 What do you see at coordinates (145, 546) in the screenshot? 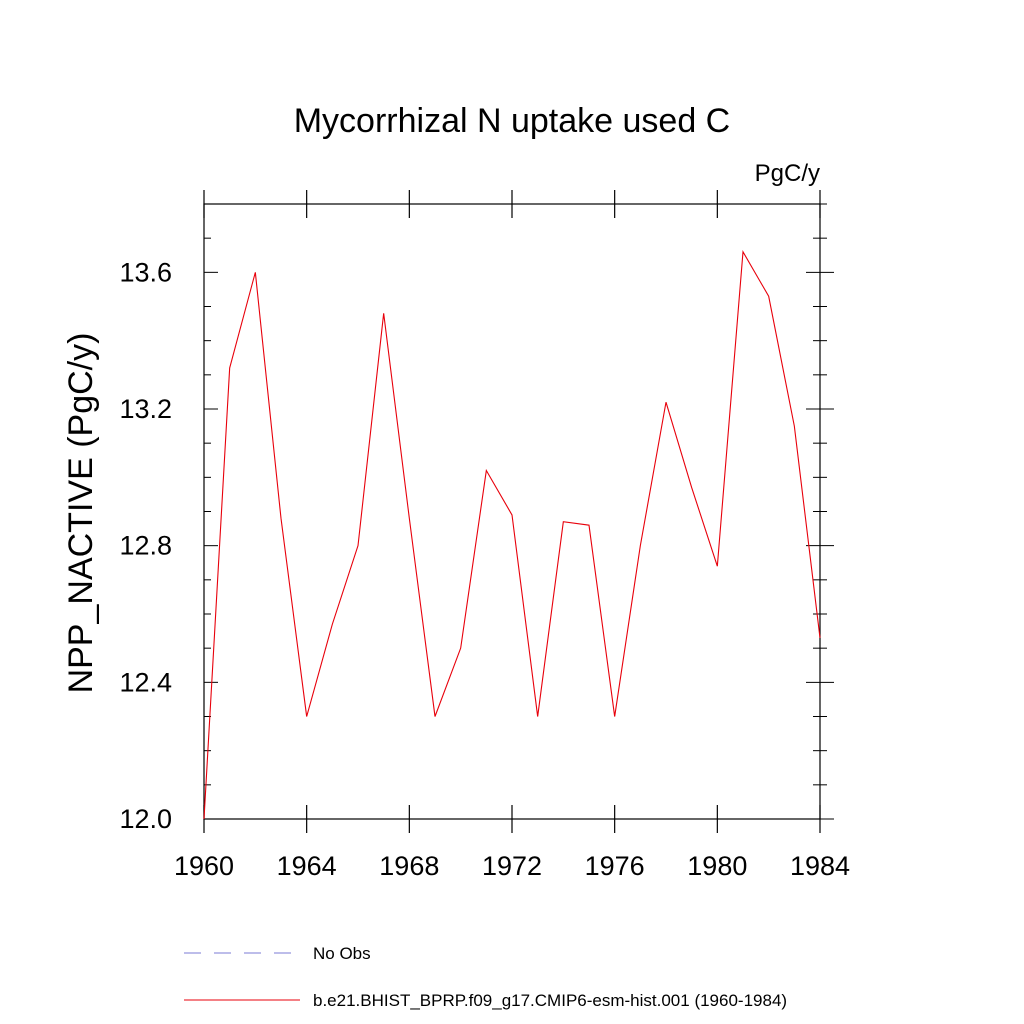
I see `y-tick-label: 12.8` at bounding box center [145, 546].